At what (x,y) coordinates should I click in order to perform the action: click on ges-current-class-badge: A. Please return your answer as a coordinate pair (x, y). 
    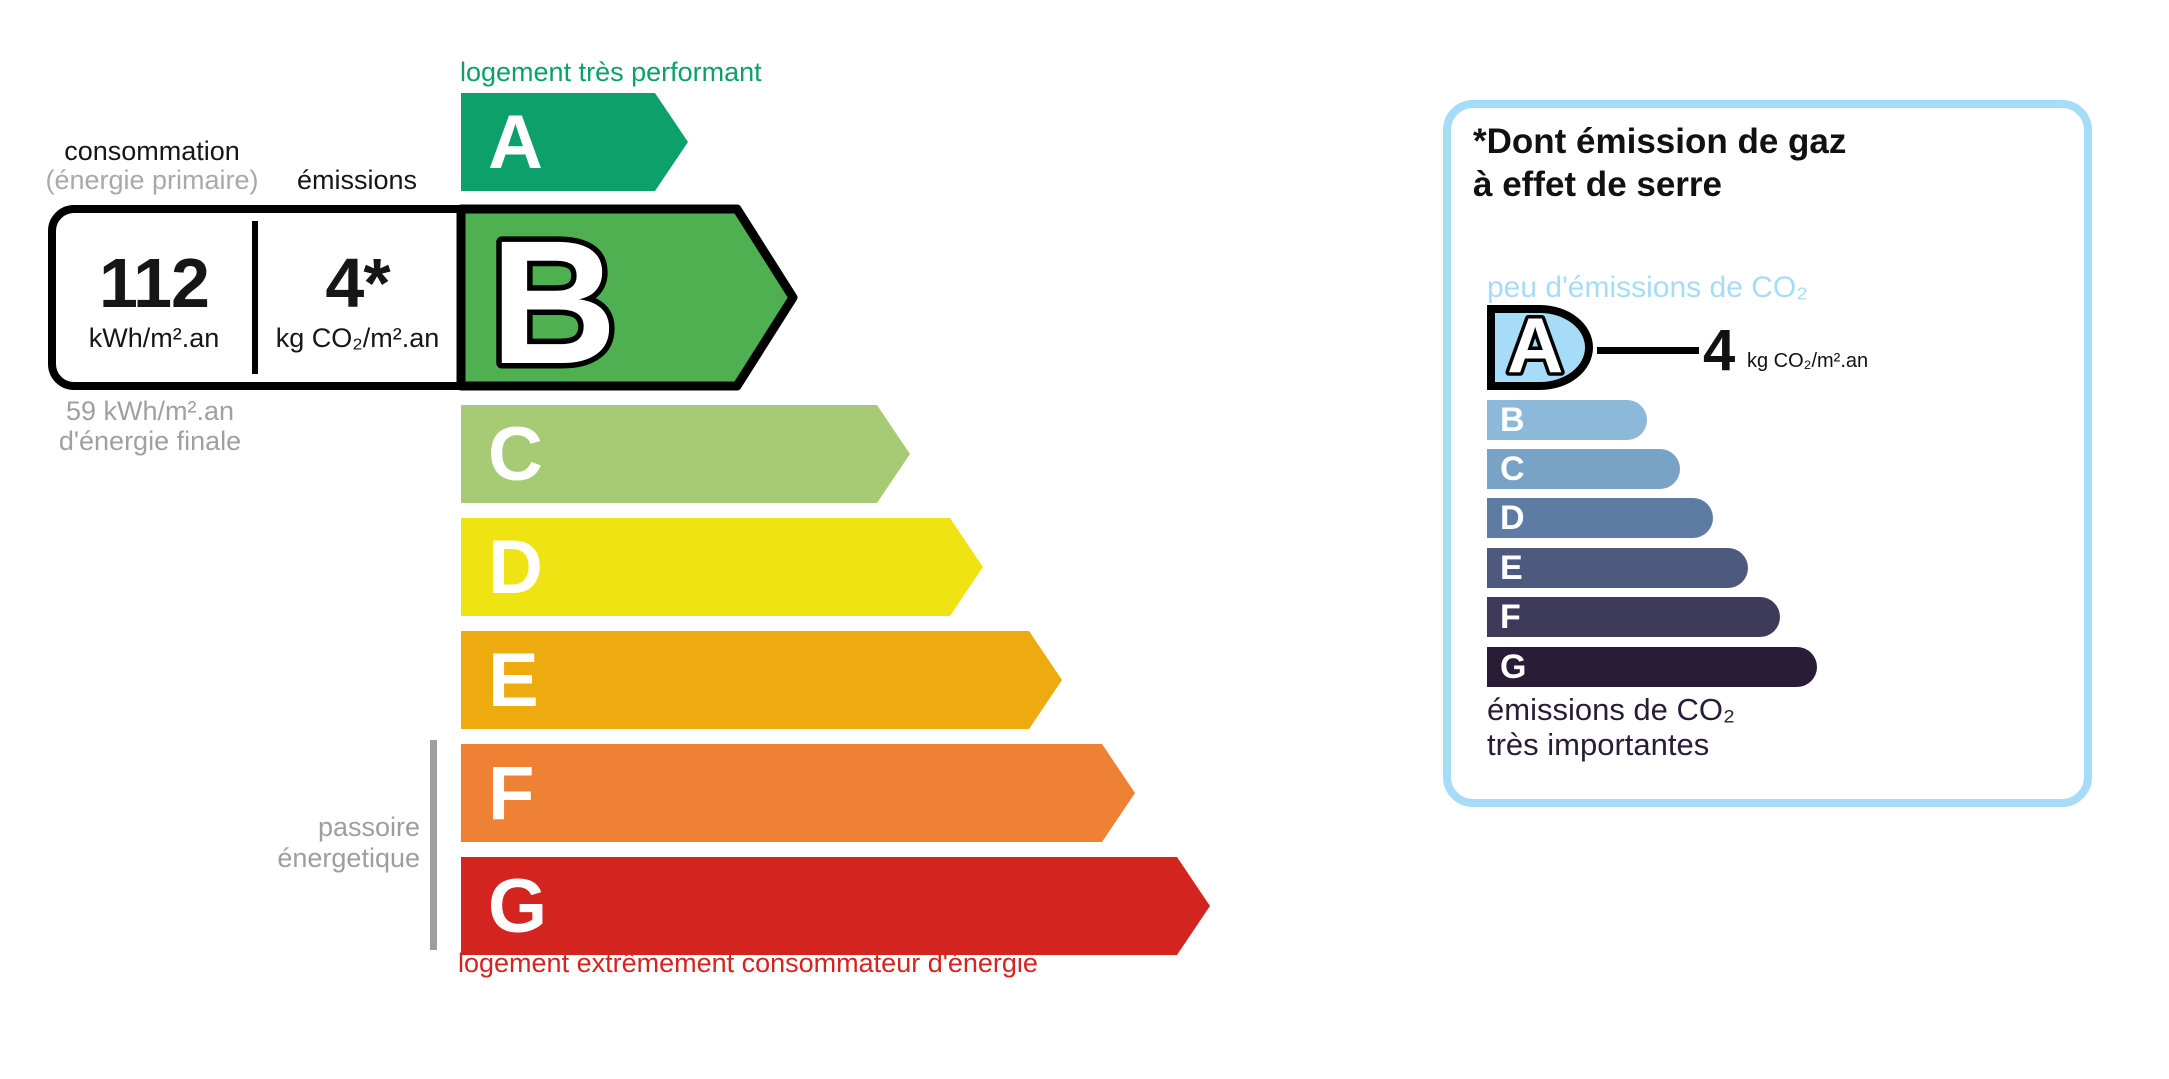
    Looking at the image, I should click on (1540, 347).